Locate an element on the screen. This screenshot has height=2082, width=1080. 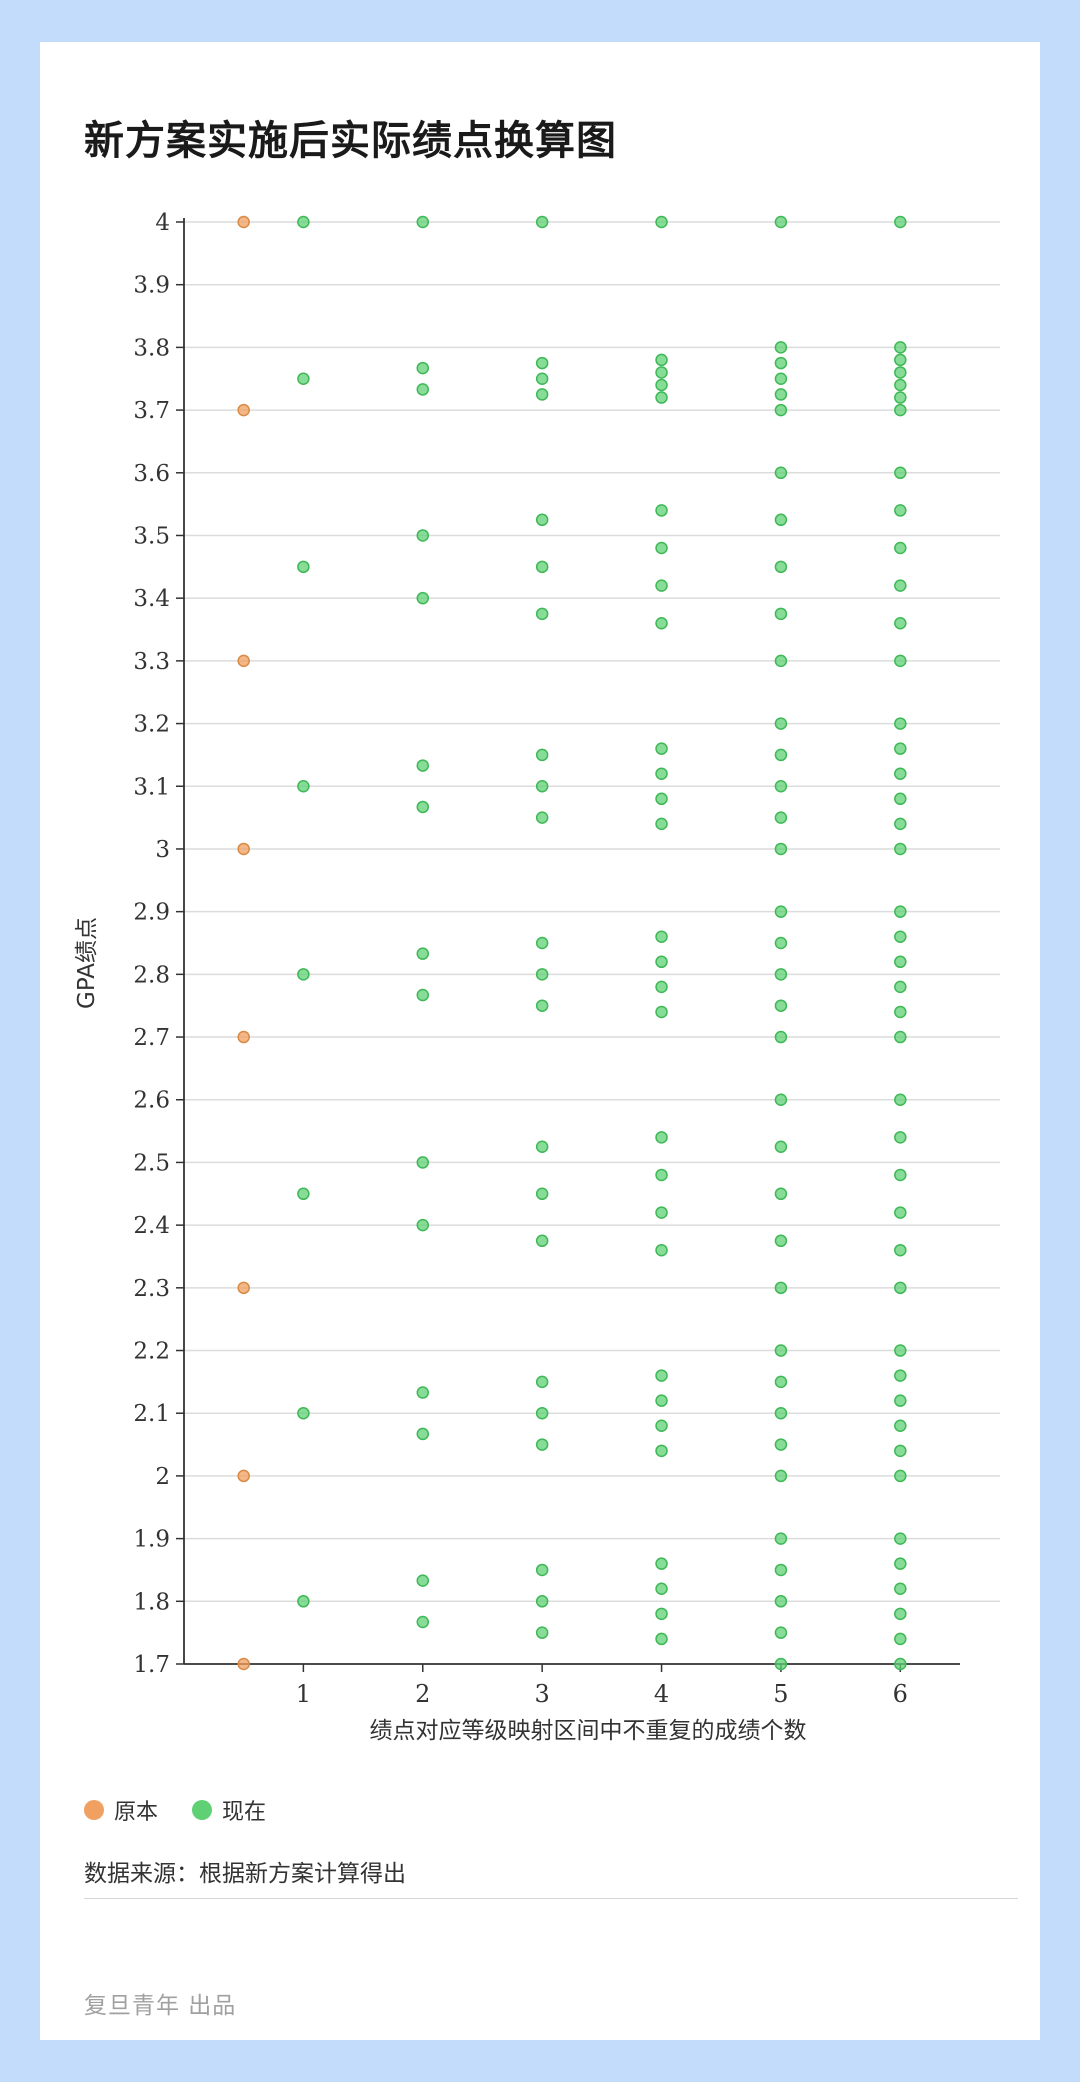
y-tick-label: 3.8 is located at coordinates (151, 348).